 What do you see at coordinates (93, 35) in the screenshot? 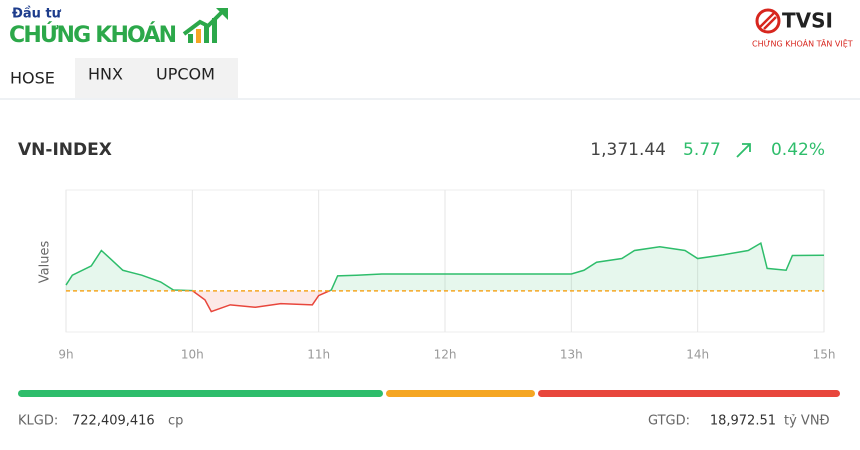
I see `logo-main: CHỨNG KHOÁN` at bounding box center [93, 35].